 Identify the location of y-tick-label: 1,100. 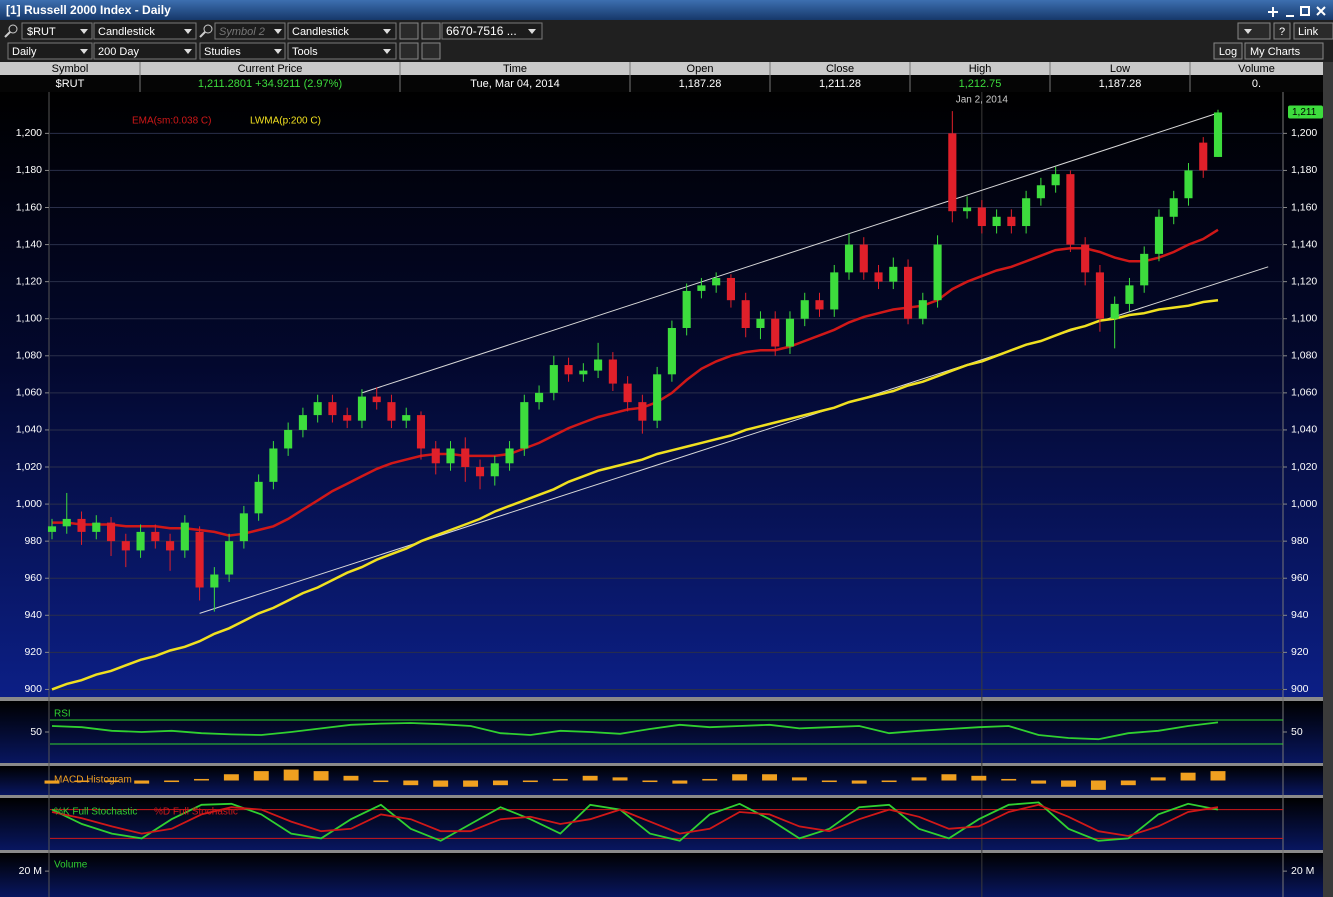
(29, 319).